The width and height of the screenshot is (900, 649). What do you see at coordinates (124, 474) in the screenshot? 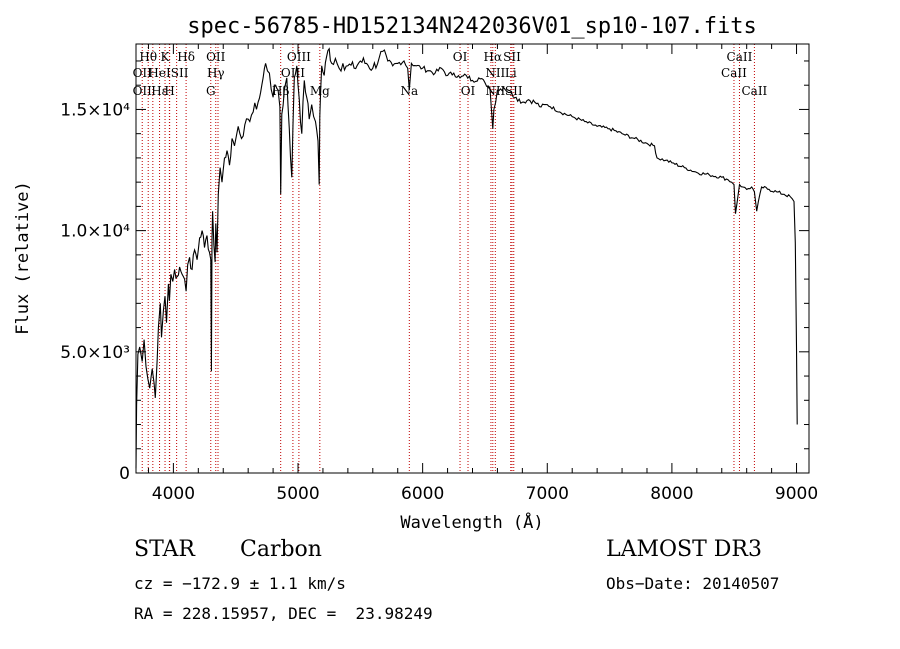
I see `y-tick-label: 0` at bounding box center [124, 474].